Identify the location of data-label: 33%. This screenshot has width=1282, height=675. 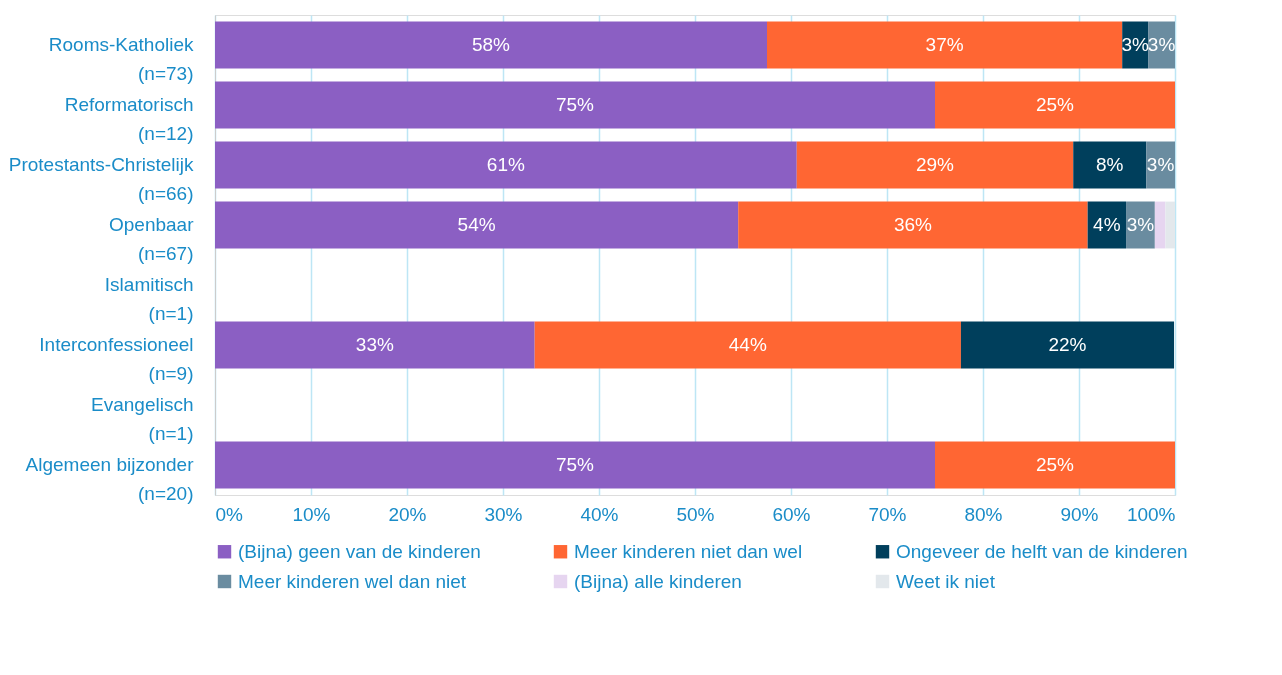
(374, 344).